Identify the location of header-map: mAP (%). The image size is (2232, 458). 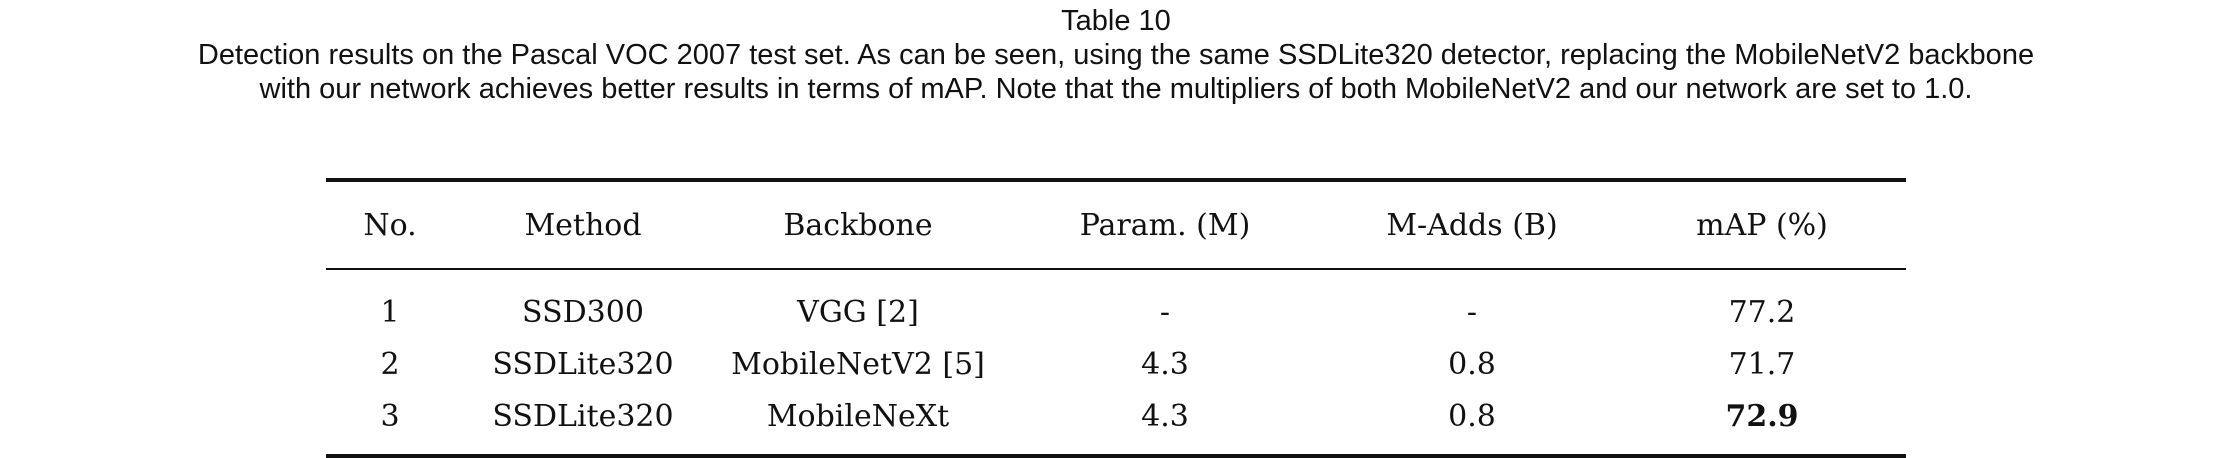
(1762, 225).